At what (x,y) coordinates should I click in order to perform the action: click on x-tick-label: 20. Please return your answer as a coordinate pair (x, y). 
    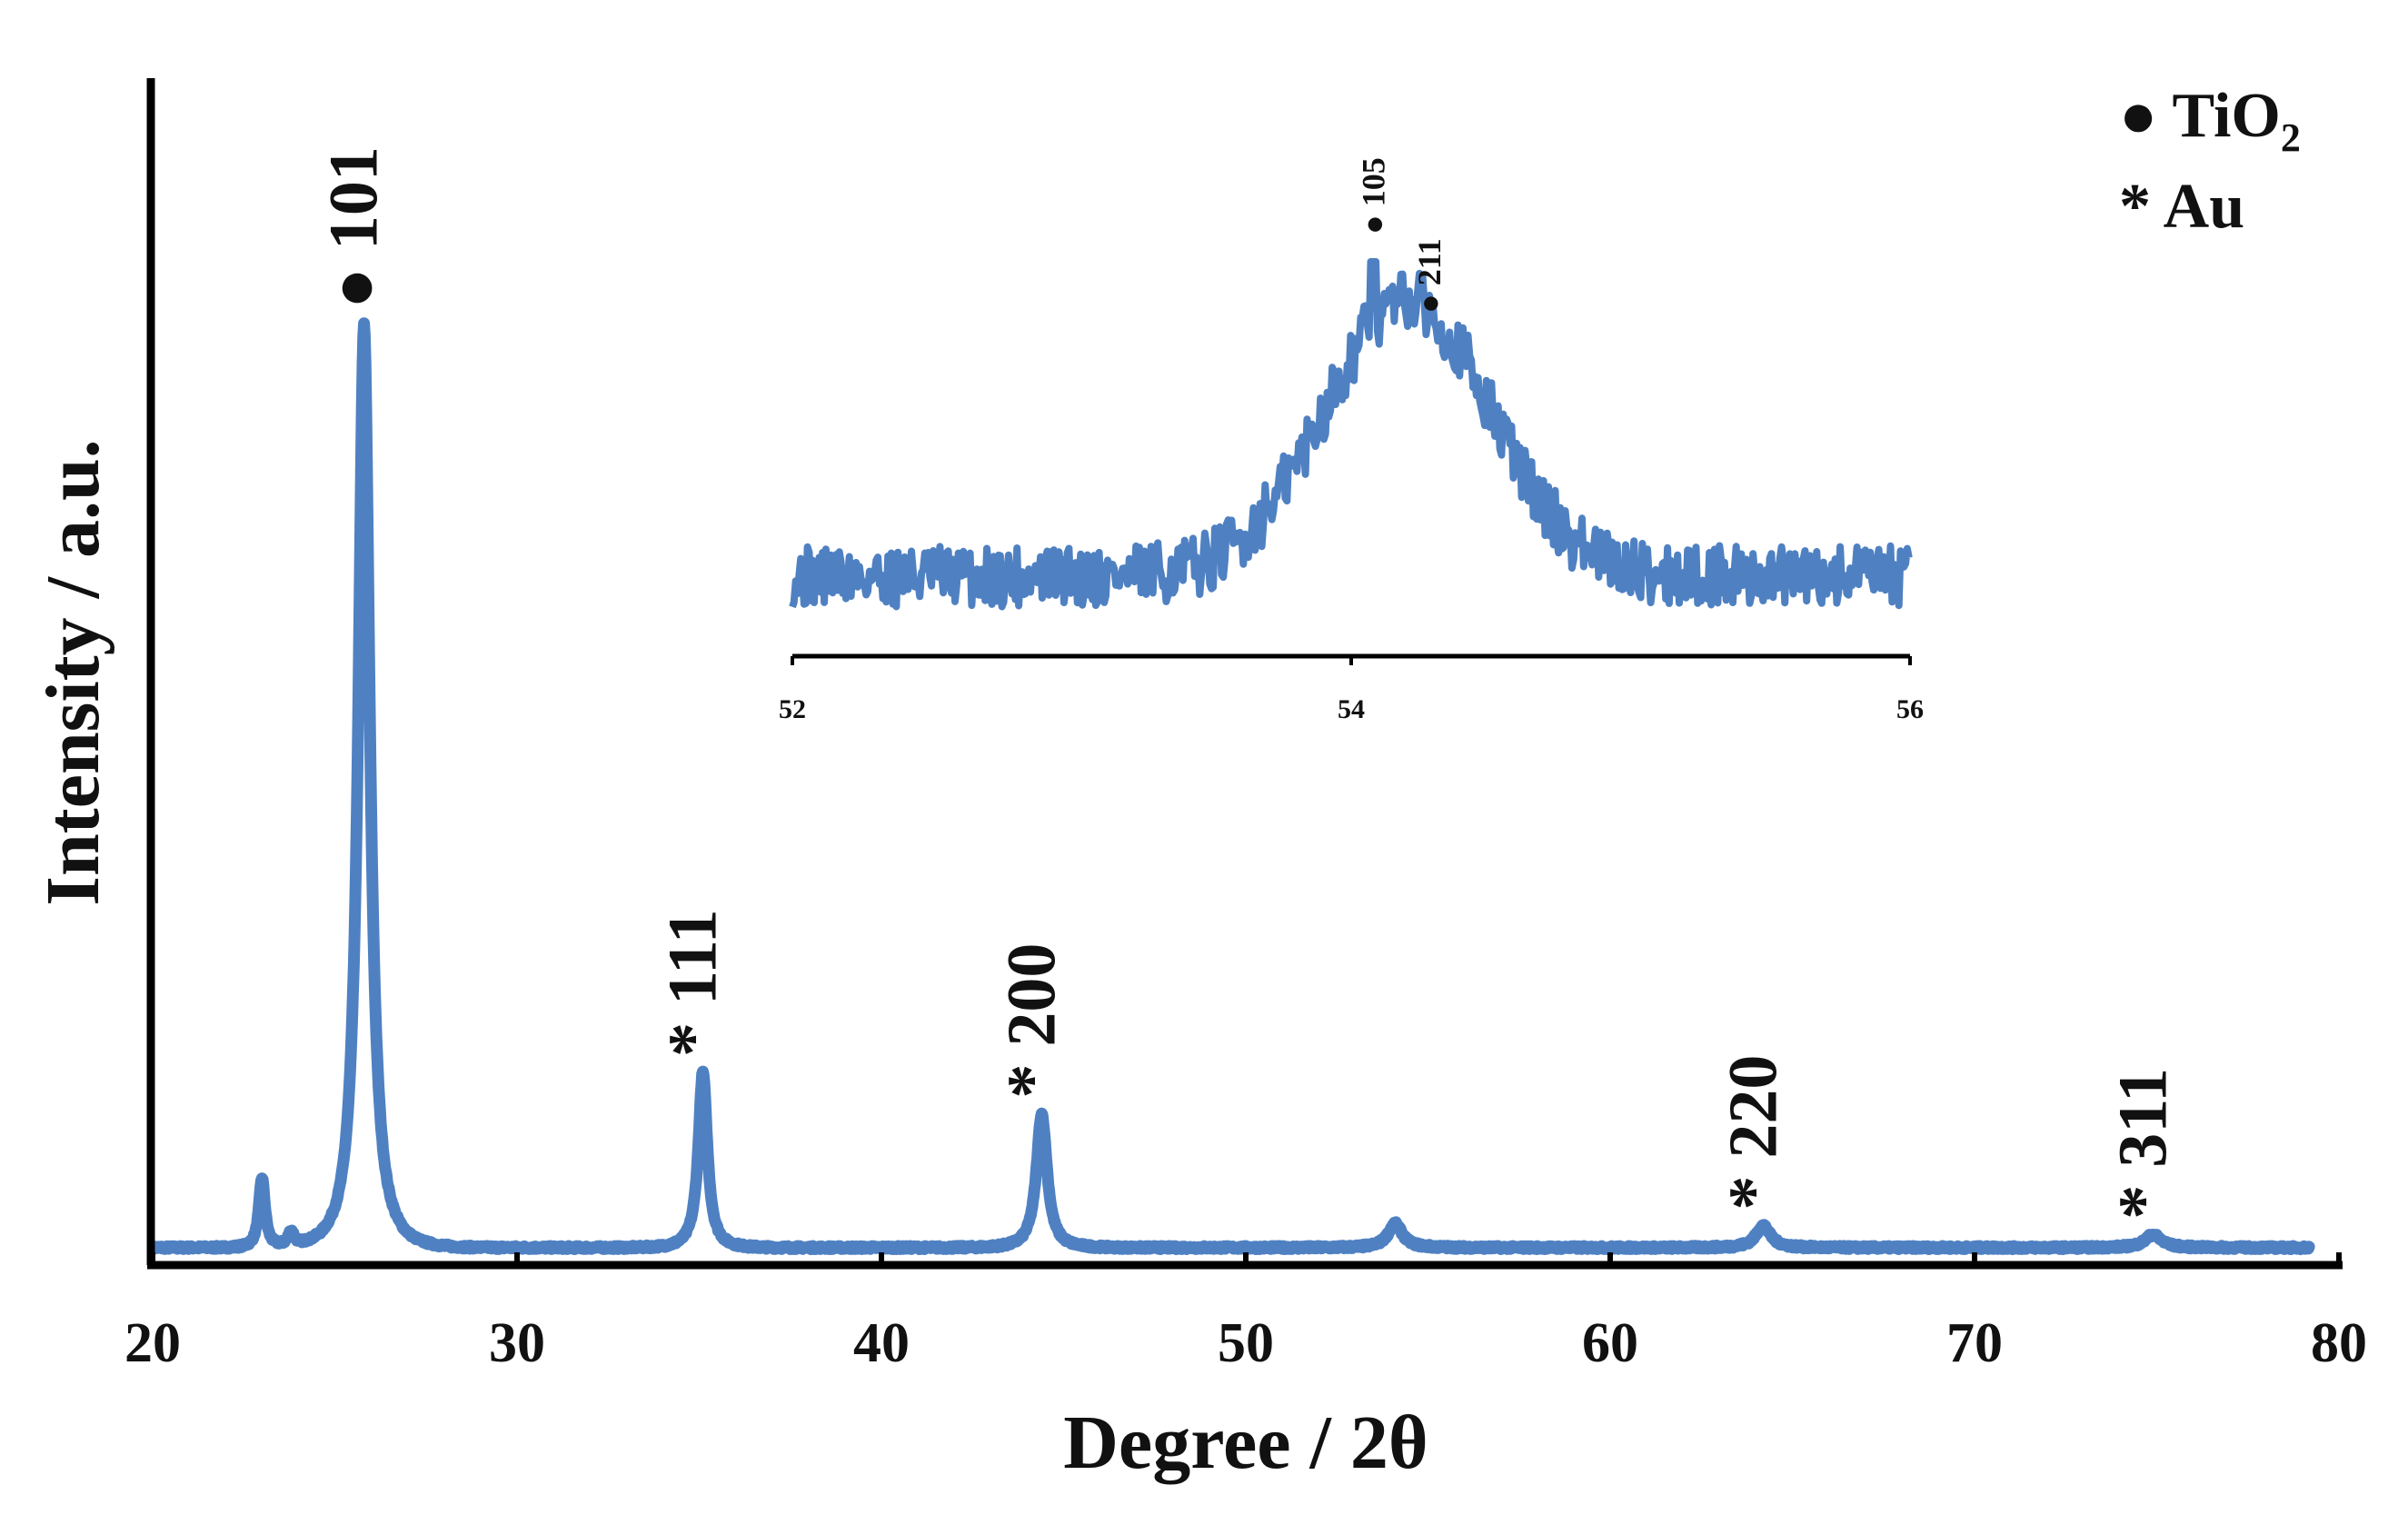
    Looking at the image, I should click on (153, 1343).